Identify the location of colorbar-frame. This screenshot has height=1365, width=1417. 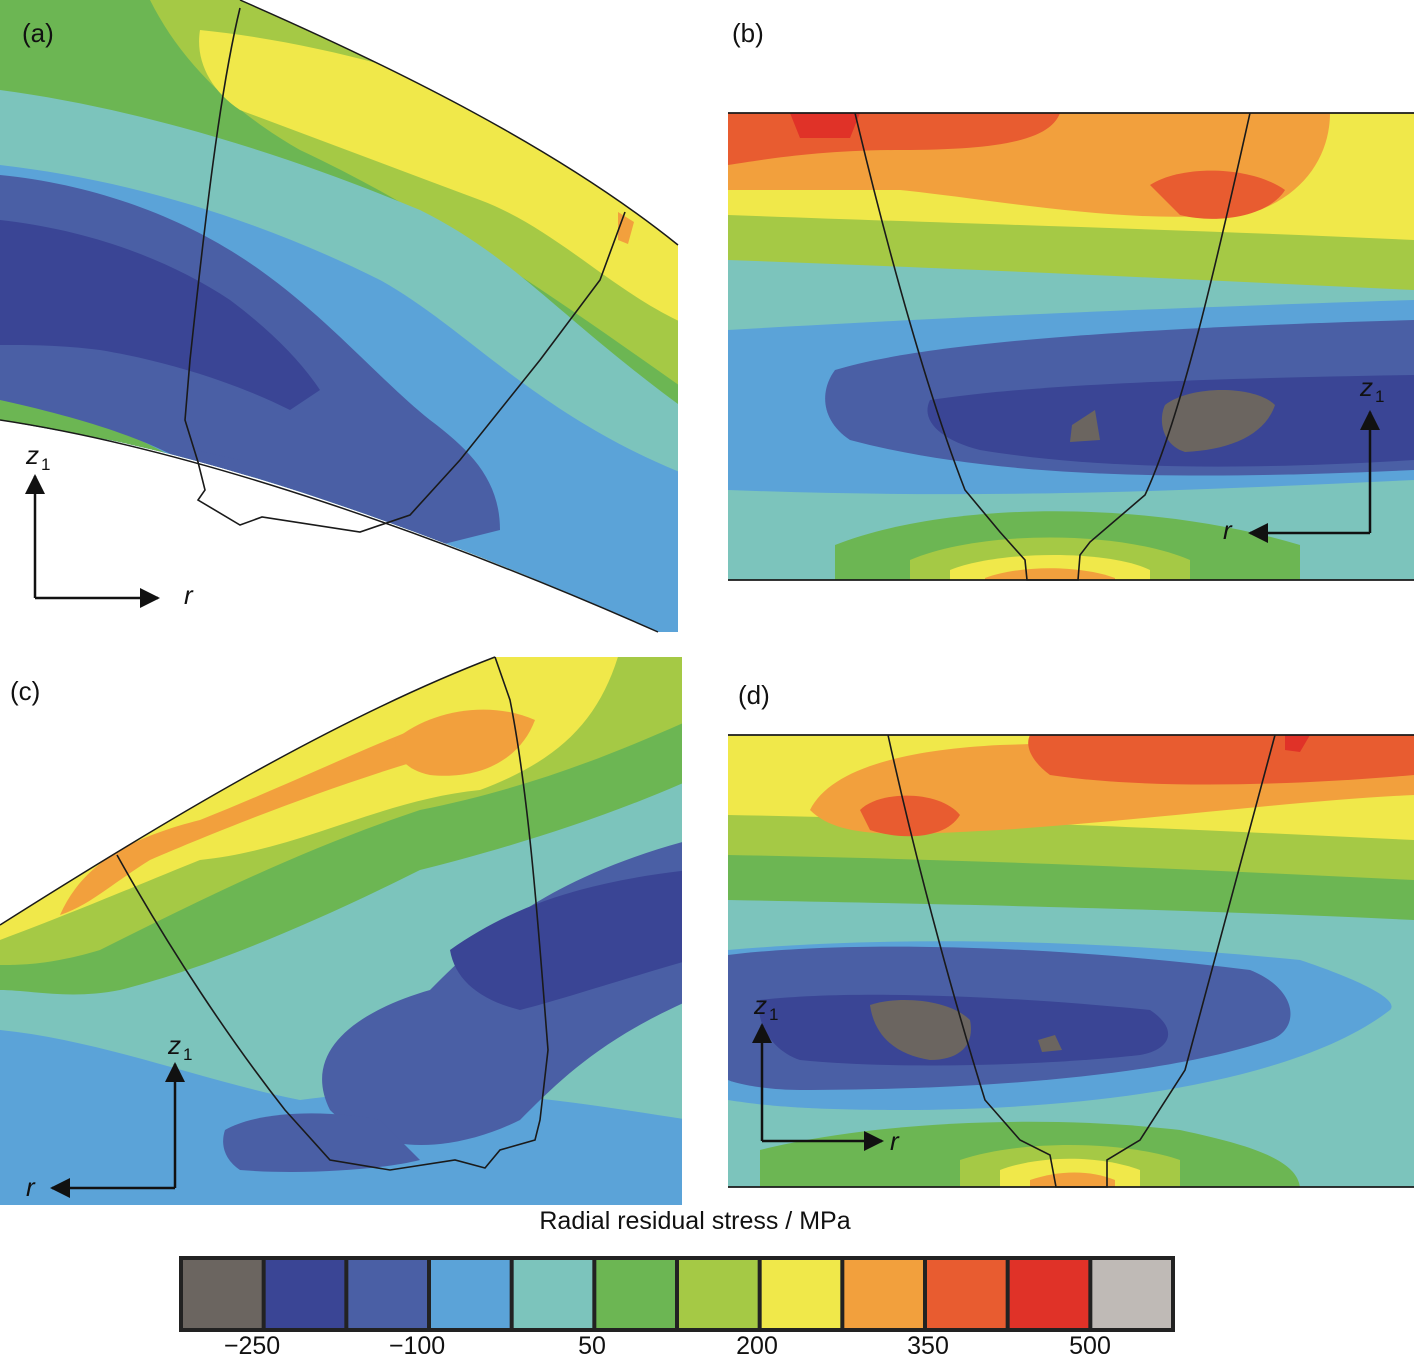
(677, 1294).